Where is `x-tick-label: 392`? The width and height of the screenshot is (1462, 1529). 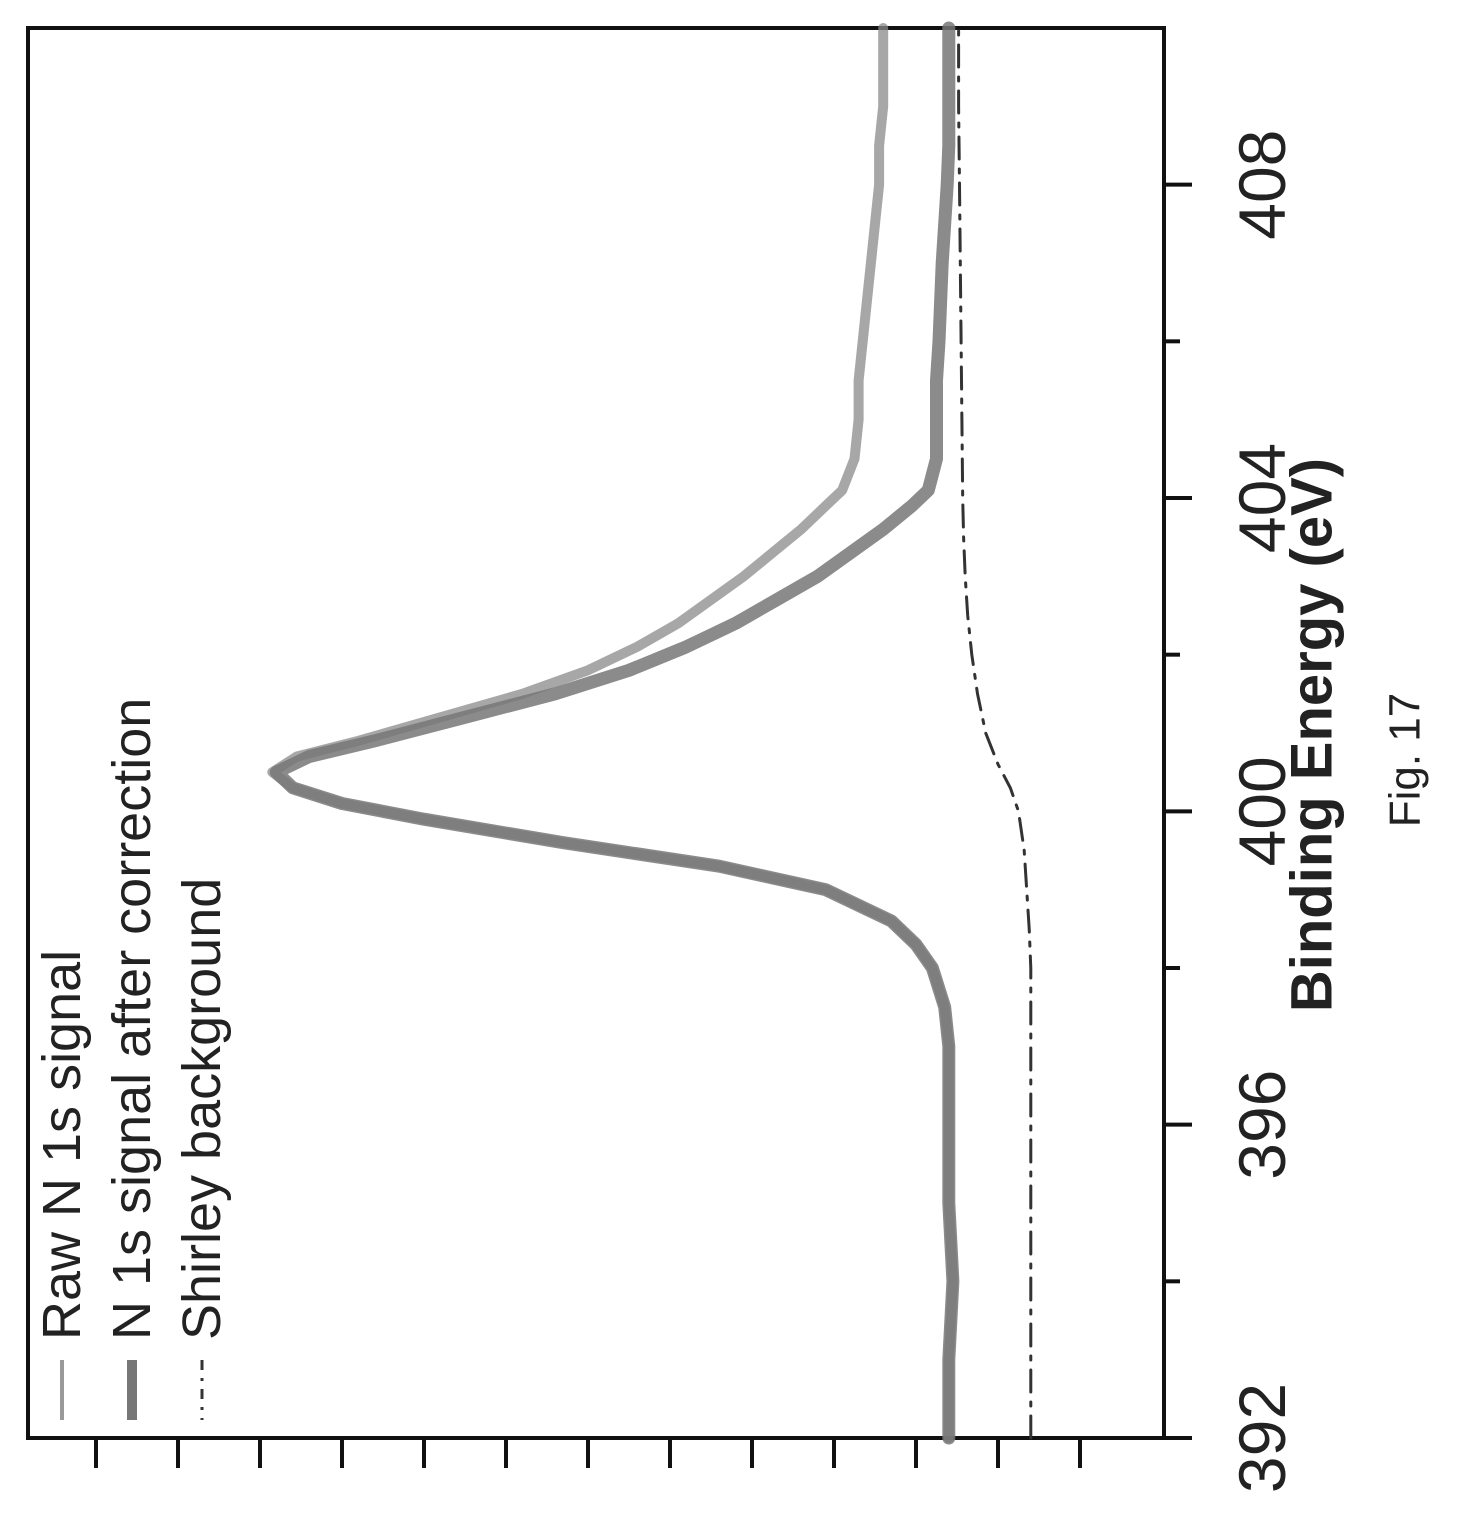
x-tick-label: 392 is located at coordinates (1262, 1438).